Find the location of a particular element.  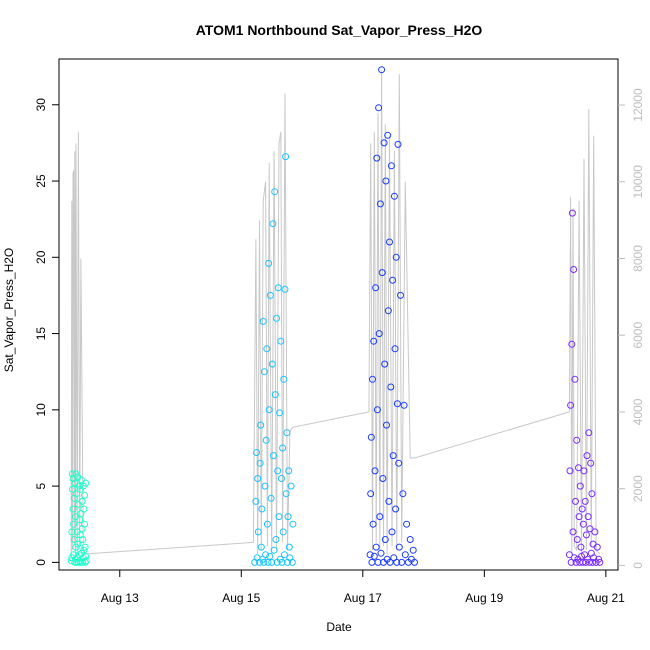

y-tick-label: 30 is located at coordinates (41, 105).